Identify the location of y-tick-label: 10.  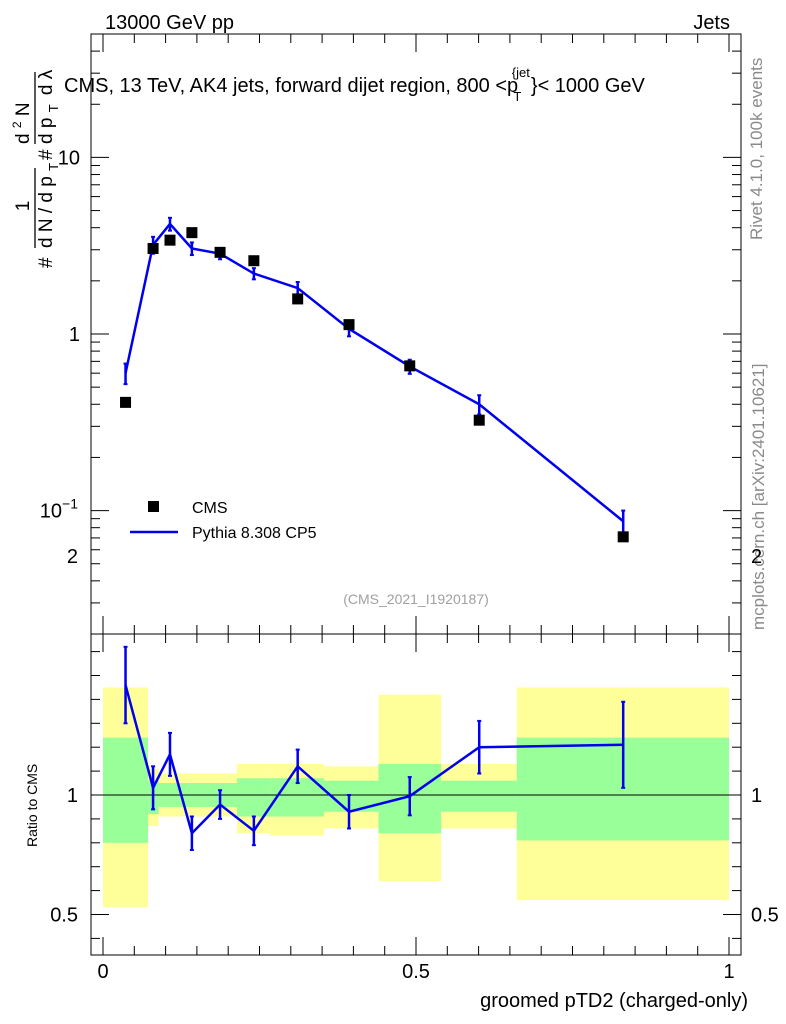
(69, 158).